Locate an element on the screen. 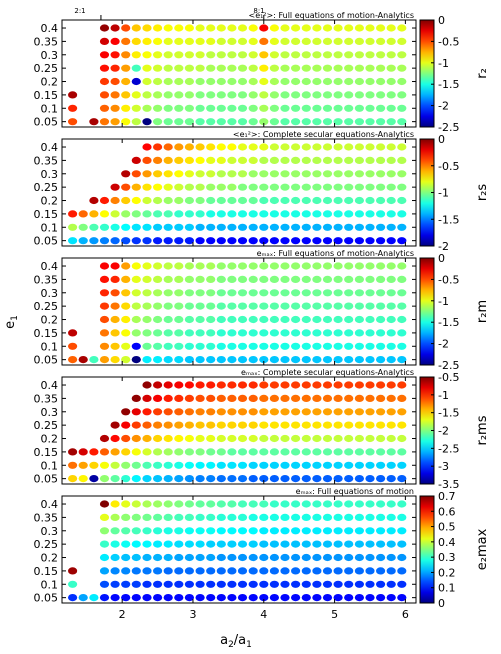  y-tick-label: 0.25 is located at coordinates (46, 306).